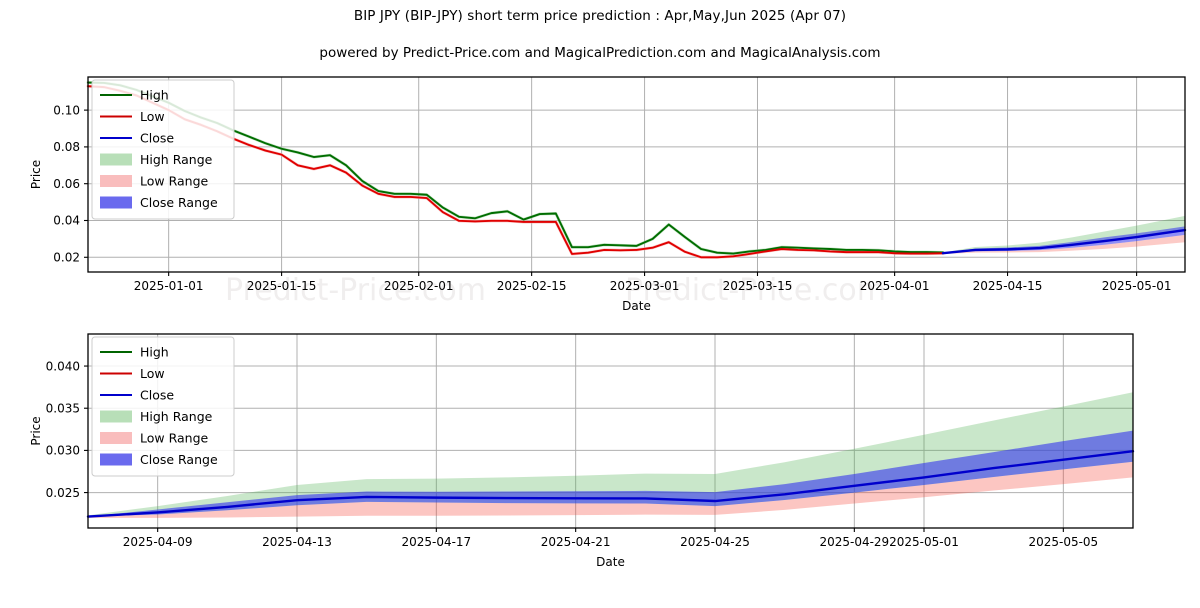 This screenshot has height=608, width=1200. I want to click on x-tick-label: 2025-02-01, so click(419, 286).